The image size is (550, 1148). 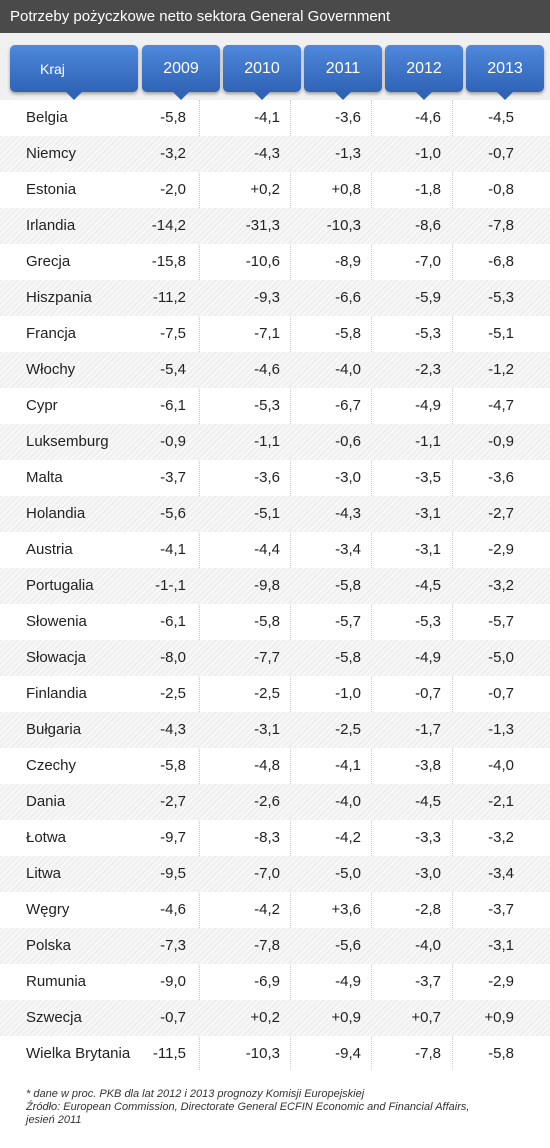 I want to click on table-row: Szwecja -0,7 +0,2 +0,9 +0,7 +0,9, so click(x=275, y=1018).